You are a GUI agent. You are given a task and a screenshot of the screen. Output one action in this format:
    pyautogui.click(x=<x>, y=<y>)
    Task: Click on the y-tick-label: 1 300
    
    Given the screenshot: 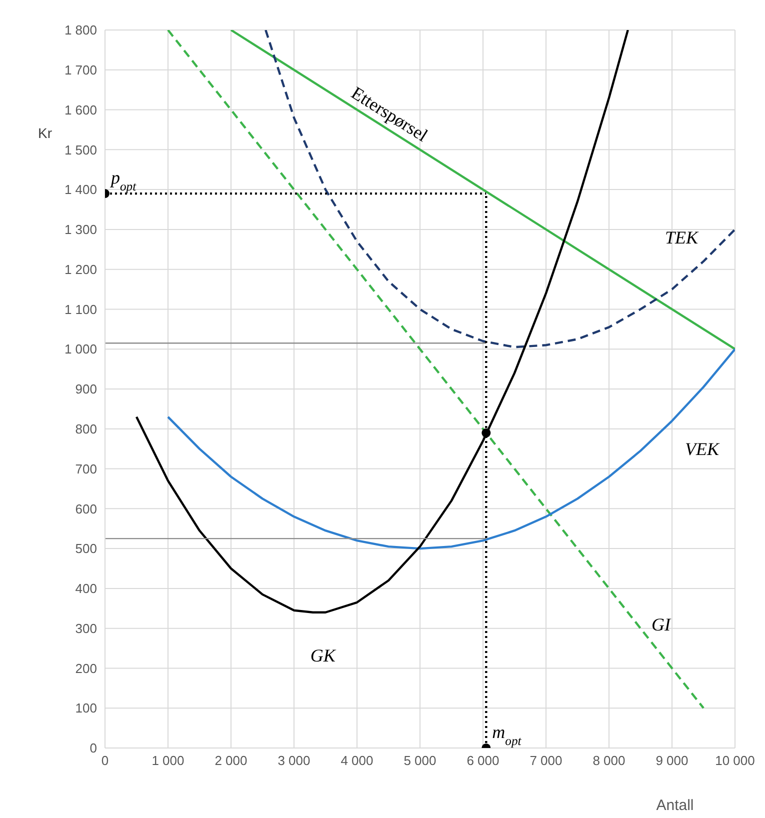 What is the action you would take?
    pyautogui.click(x=80, y=230)
    